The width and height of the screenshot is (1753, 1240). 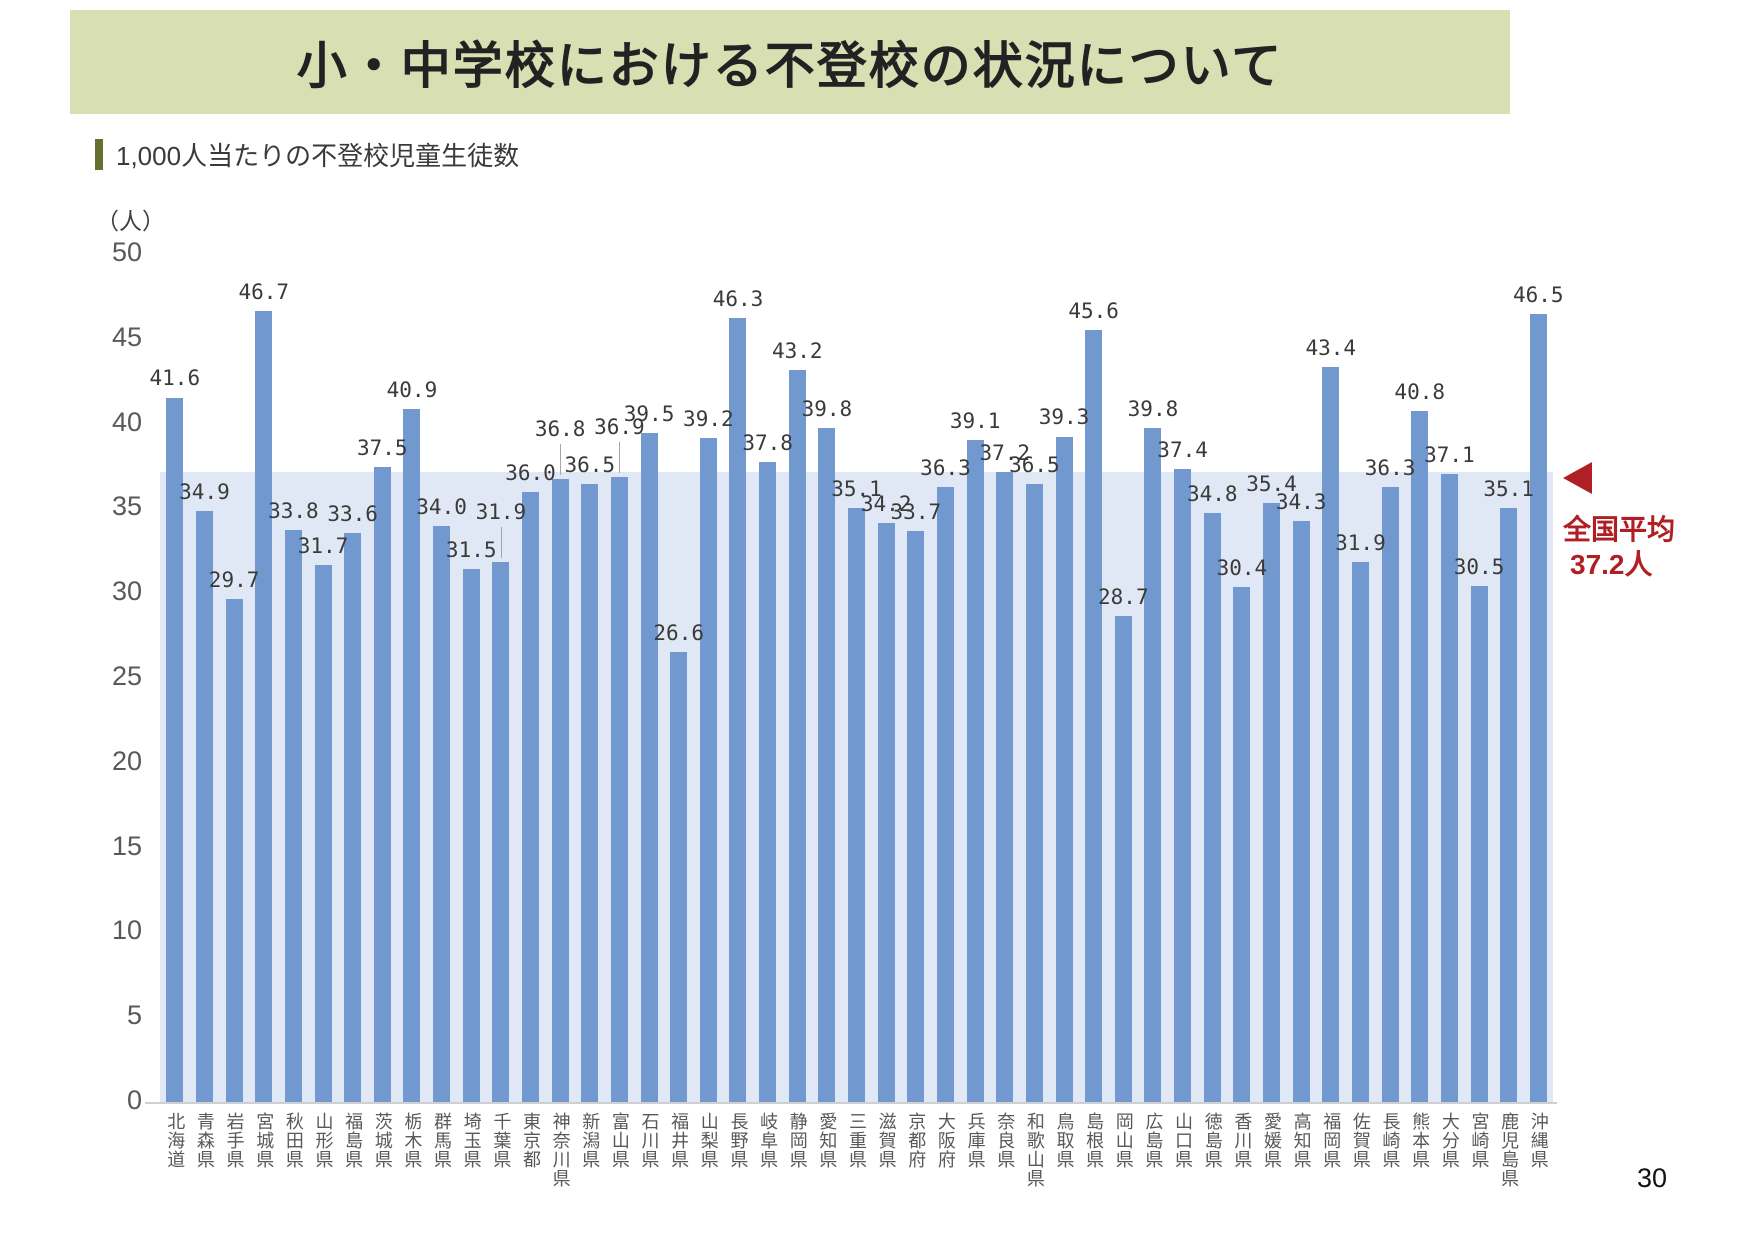 What do you see at coordinates (204, 679) in the screenshot?
I see `bar-slot: 34.9` at bounding box center [204, 679].